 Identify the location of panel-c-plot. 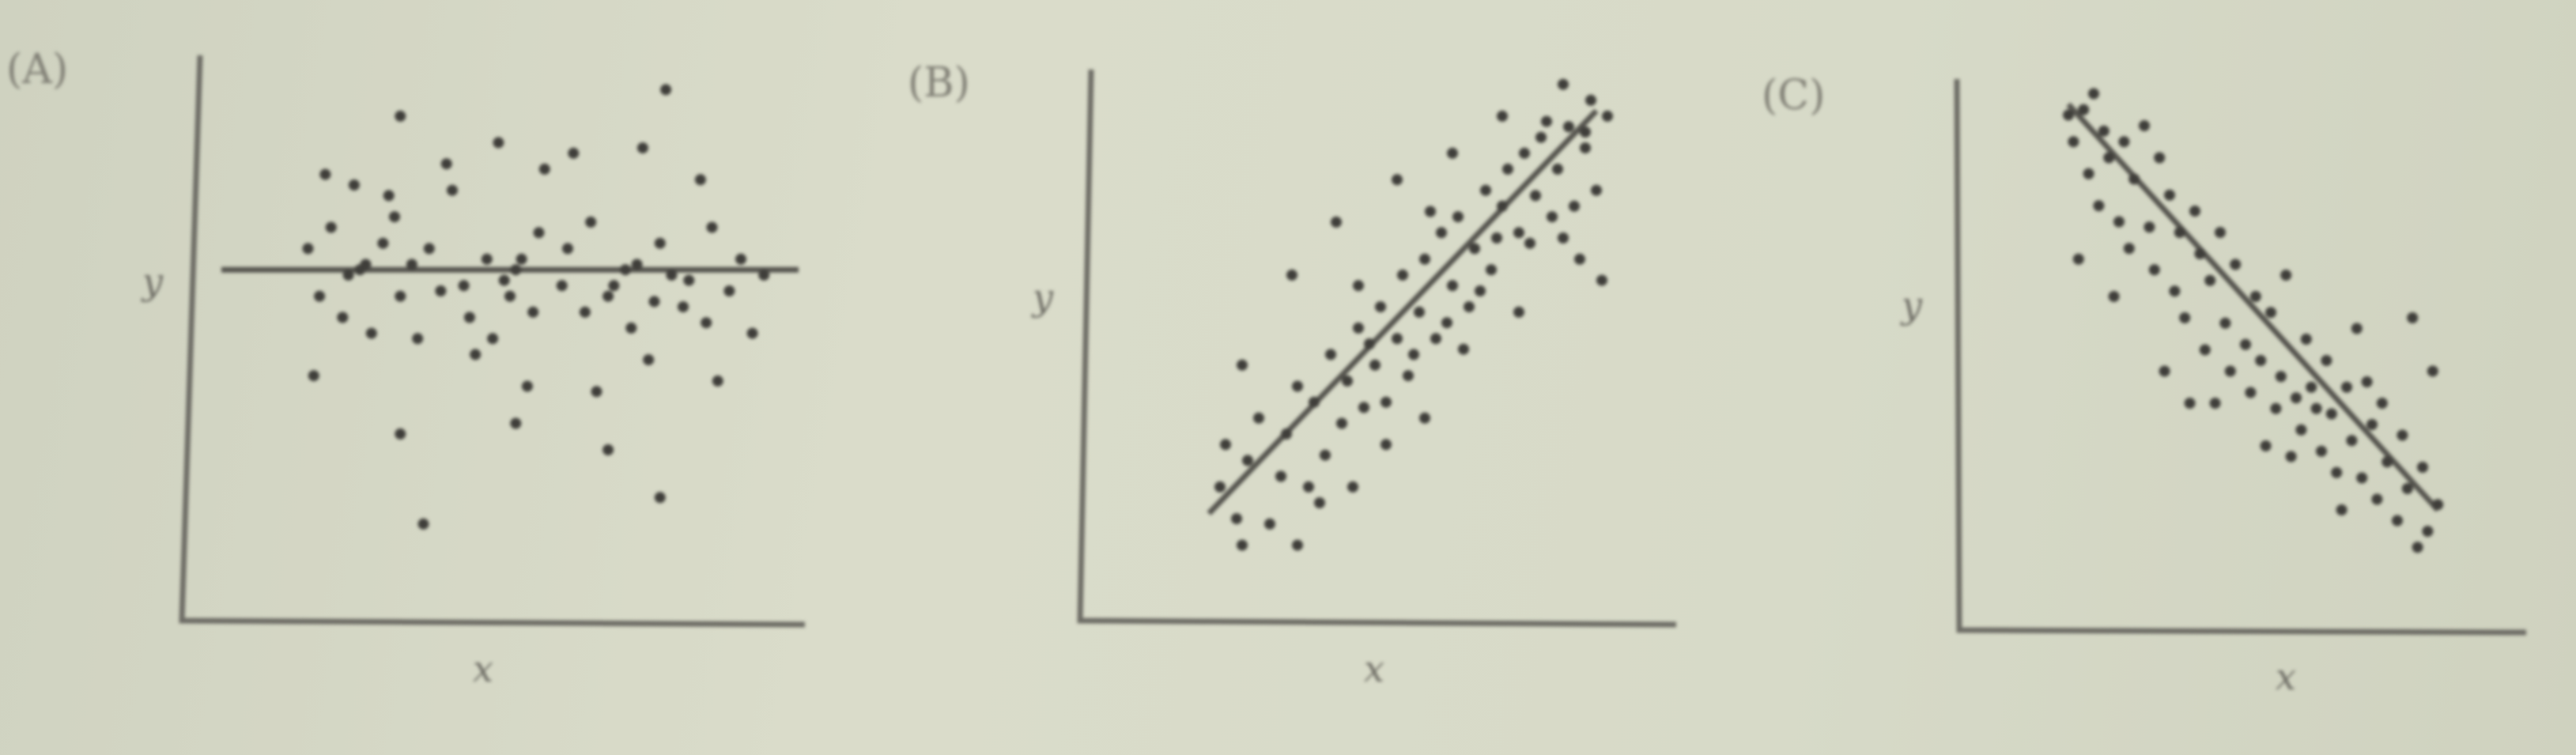
(2253, 320).